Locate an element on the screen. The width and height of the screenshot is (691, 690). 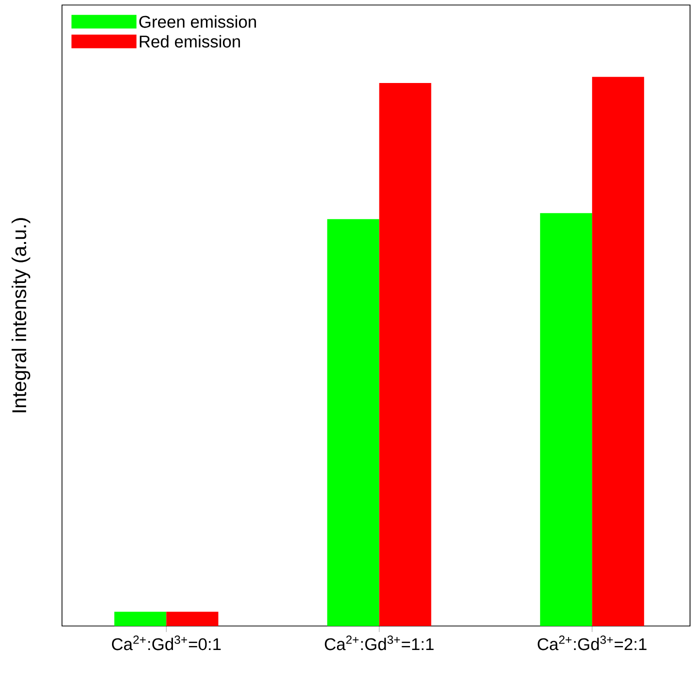
x-tick-label: Ca$^{2+}$:Gd$^{3+}$=0:1 is located at coordinates (166, 643).